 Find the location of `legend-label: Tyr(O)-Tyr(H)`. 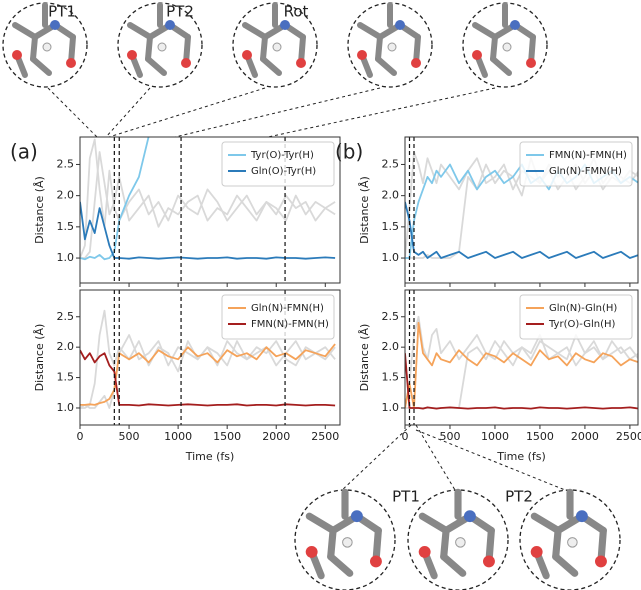

legend-label: Tyr(O)-Tyr(H) is located at coordinates (282, 155).